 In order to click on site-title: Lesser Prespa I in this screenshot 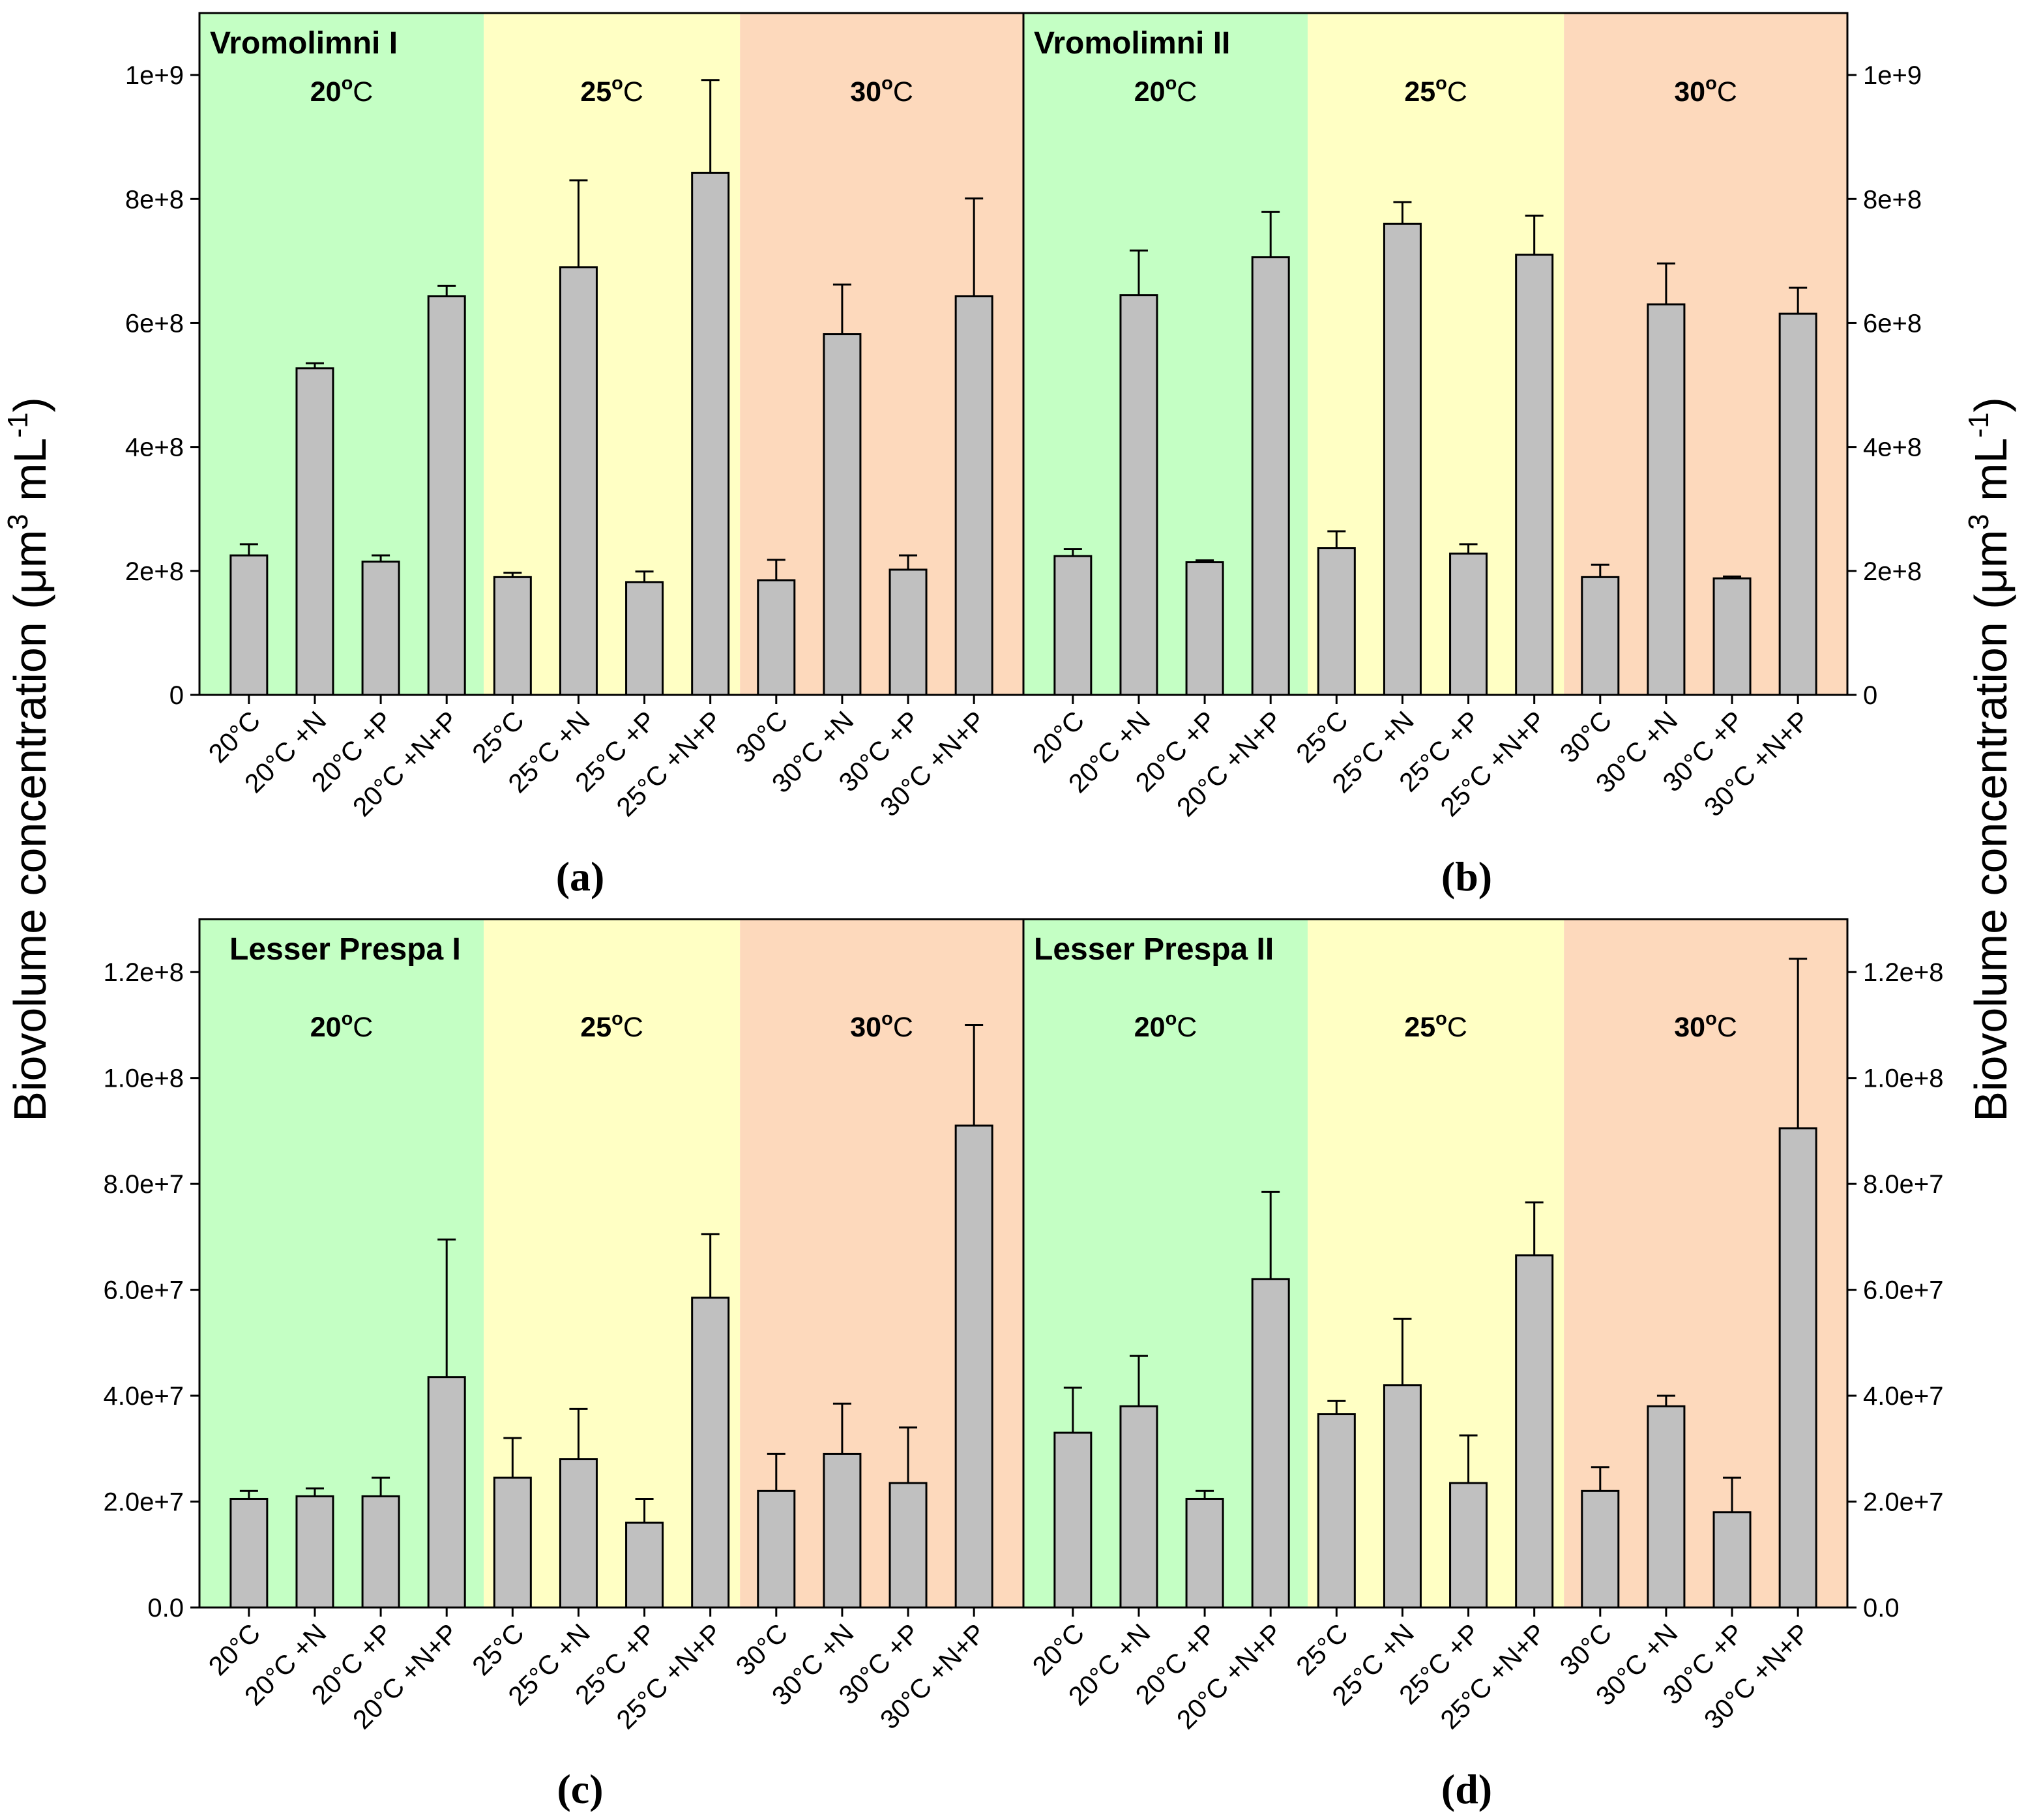, I will do `click(345, 950)`.